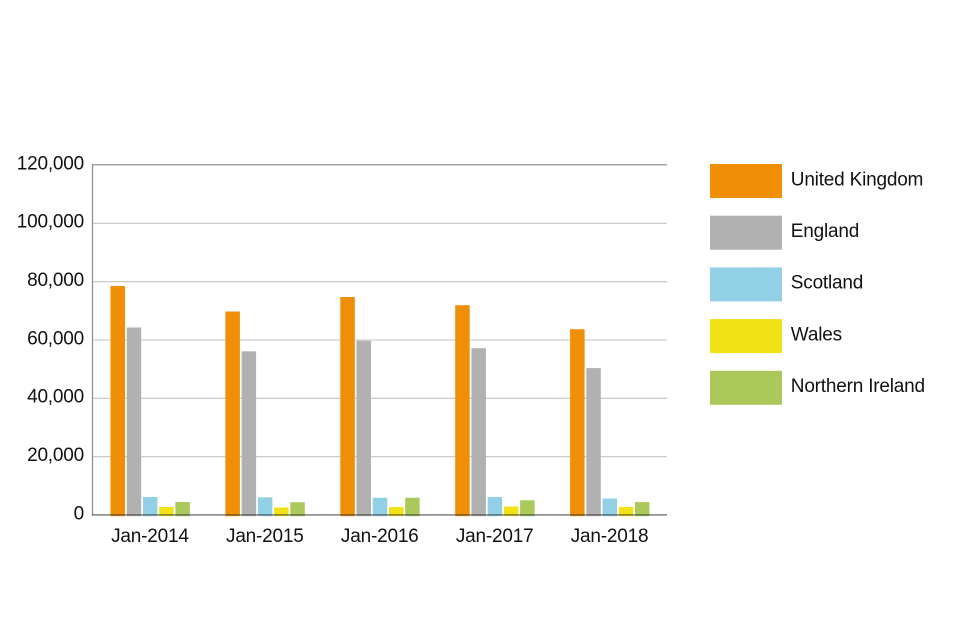 The image size is (960, 640). What do you see at coordinates (380, 536) in the screenshot?
I see `svg-text: Jan-2016` at bounding box center [380, 536].